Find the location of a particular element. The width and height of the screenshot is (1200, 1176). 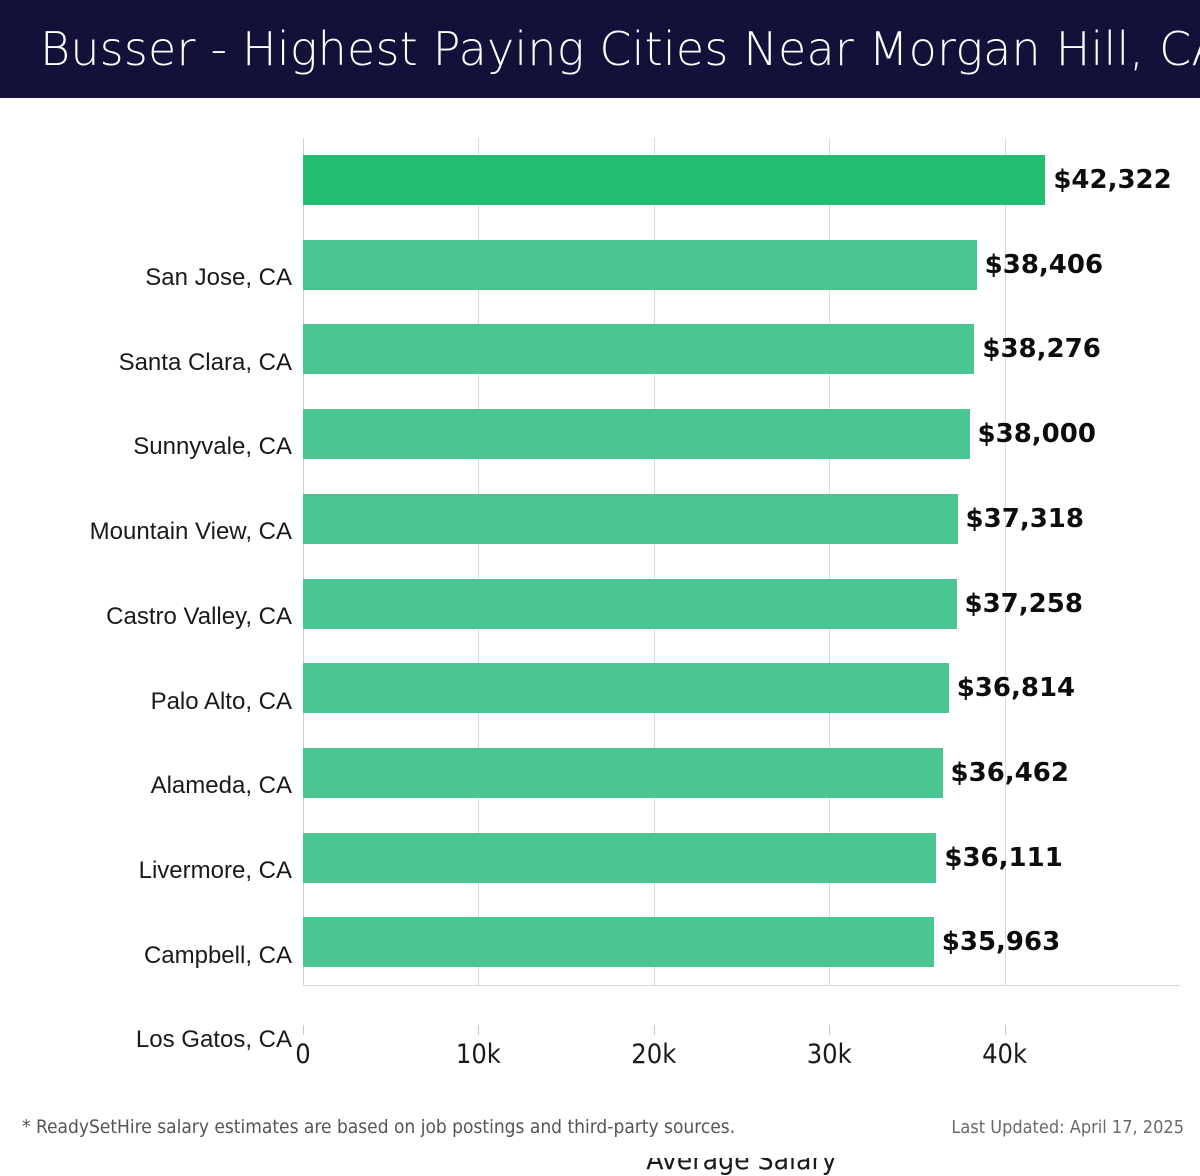

bar-row: $38,406 is located at coordinates (741, 265).